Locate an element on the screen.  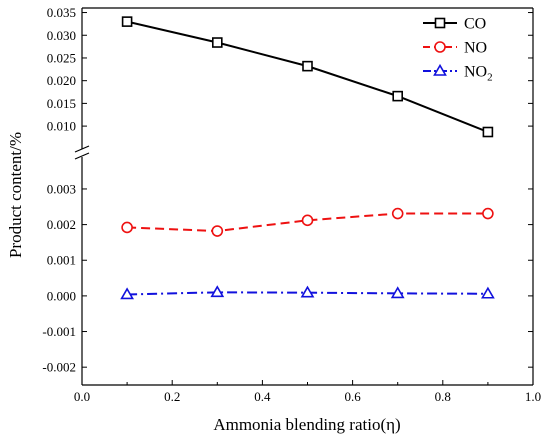
x-tick-label: 0.6 is located at coordinates (352, 396).